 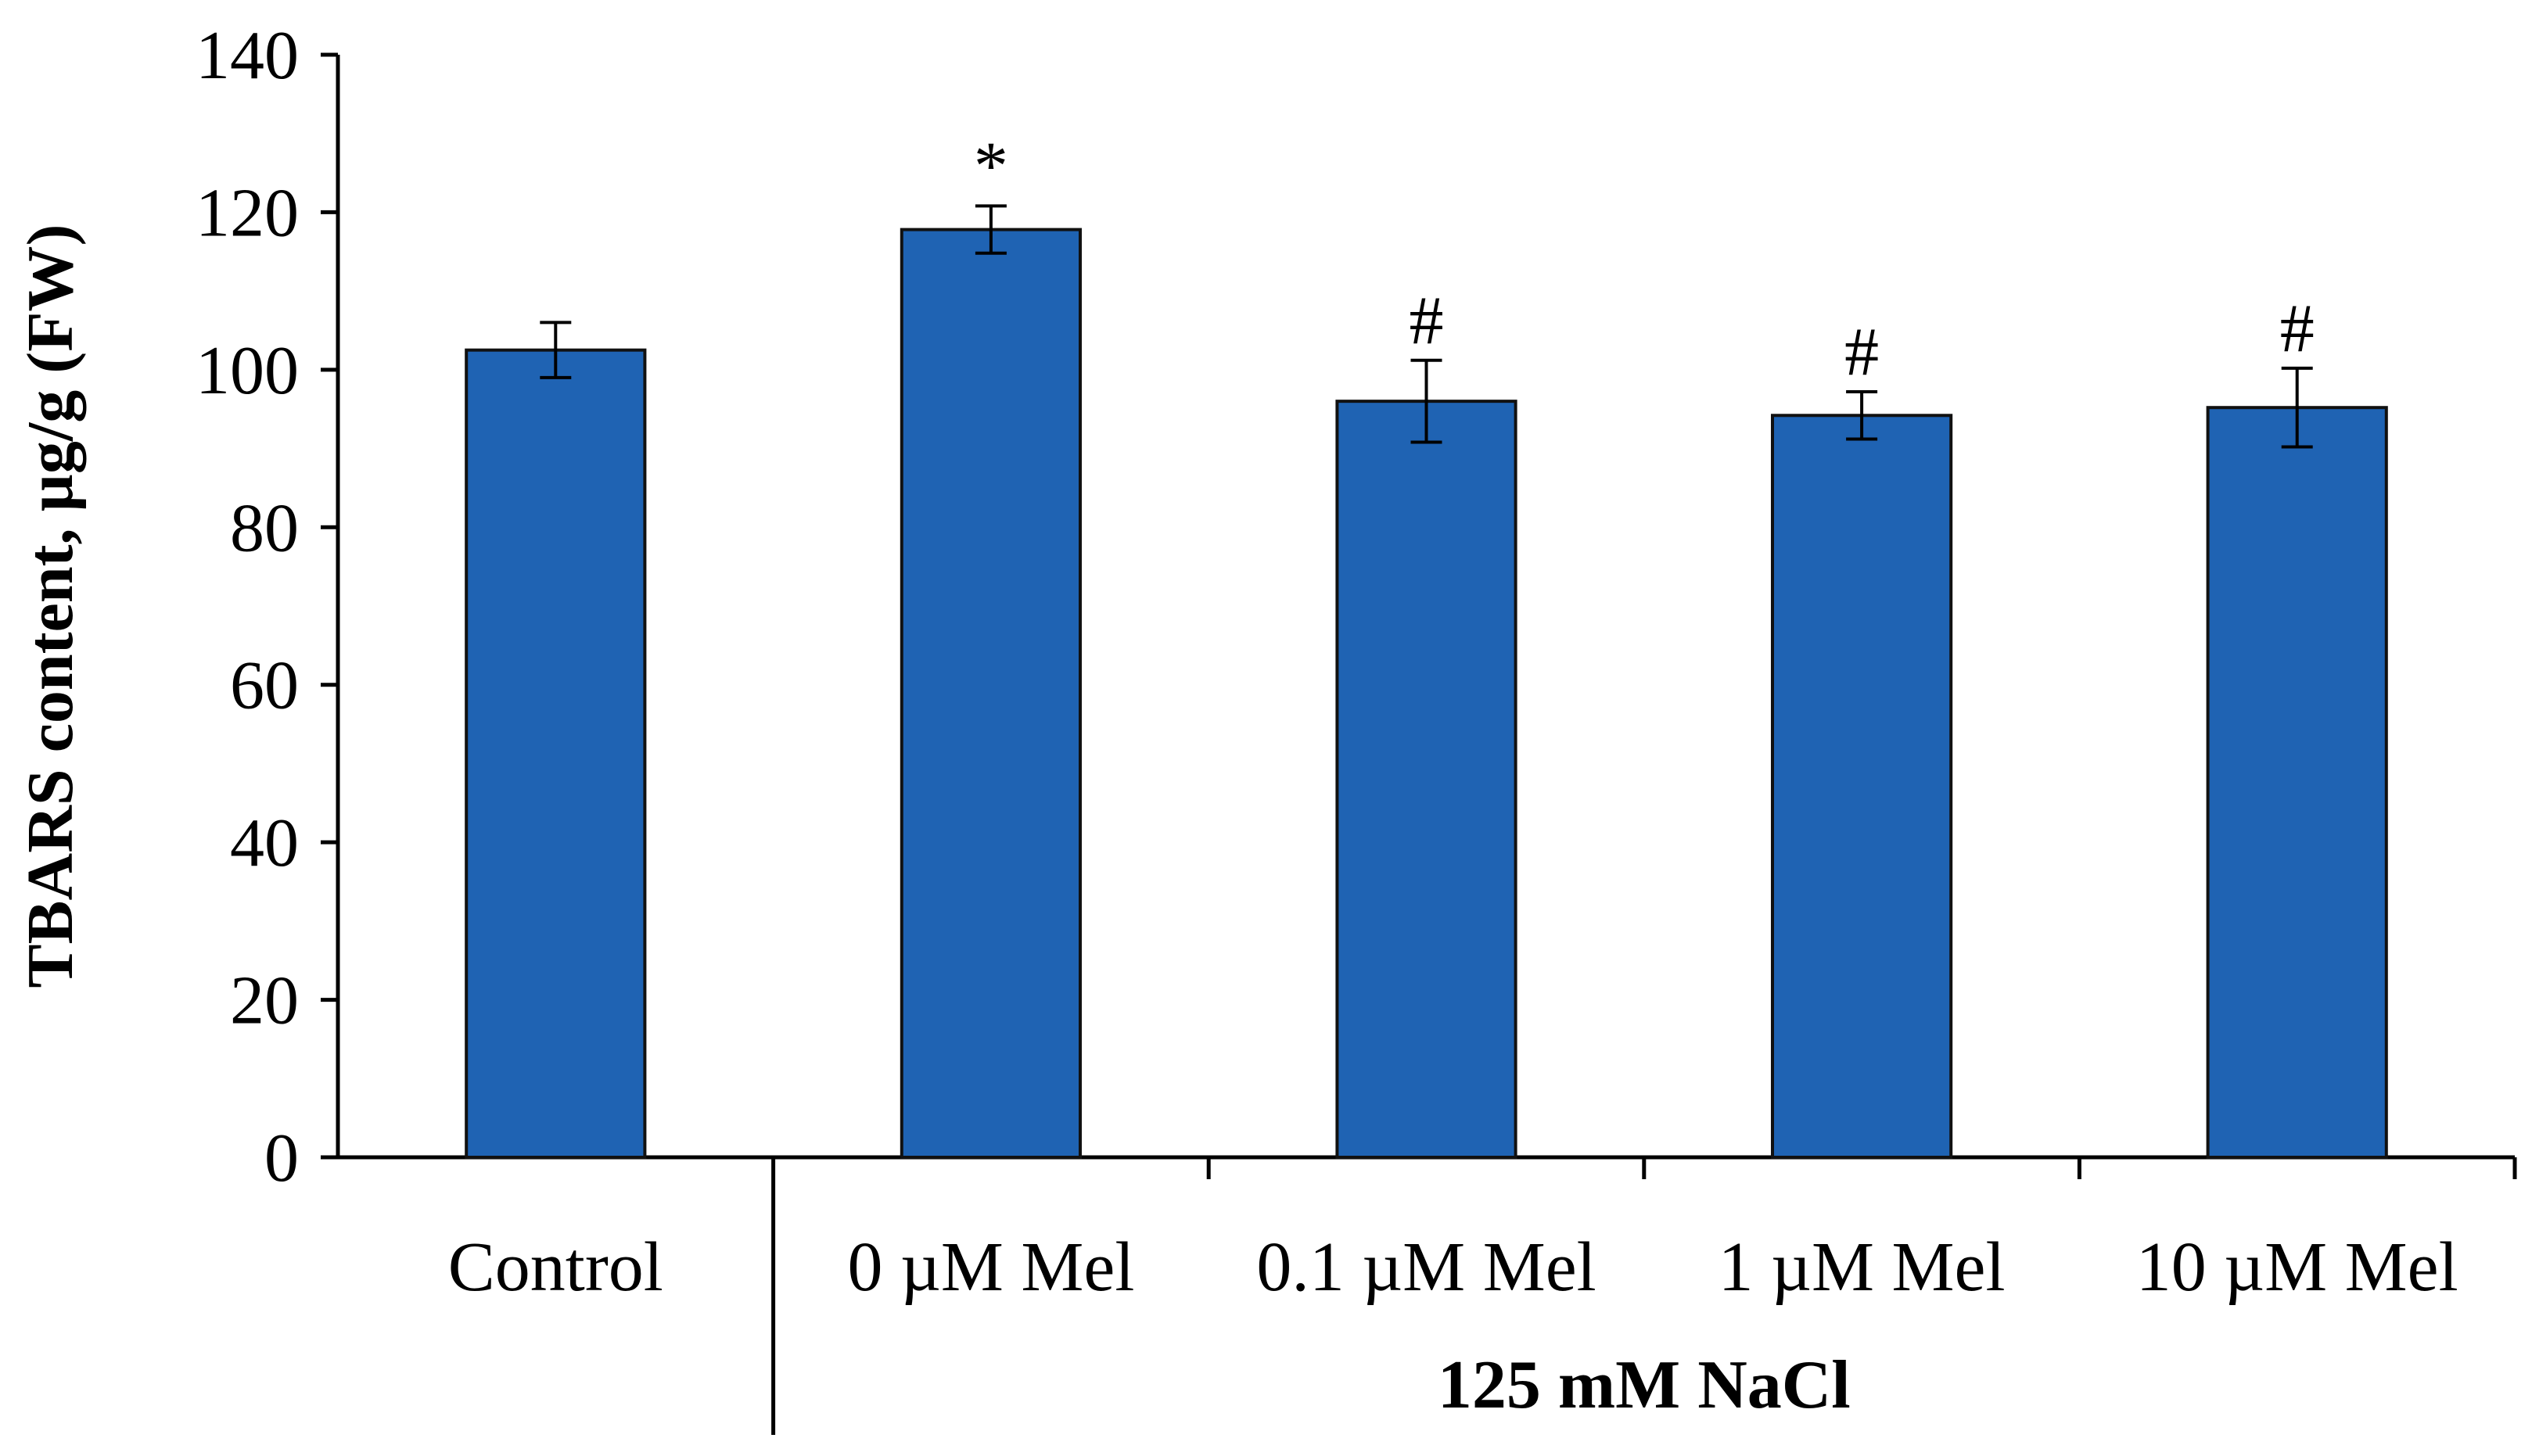 I want to click on y-tick-label: 0, so click(x=281, y=1158).